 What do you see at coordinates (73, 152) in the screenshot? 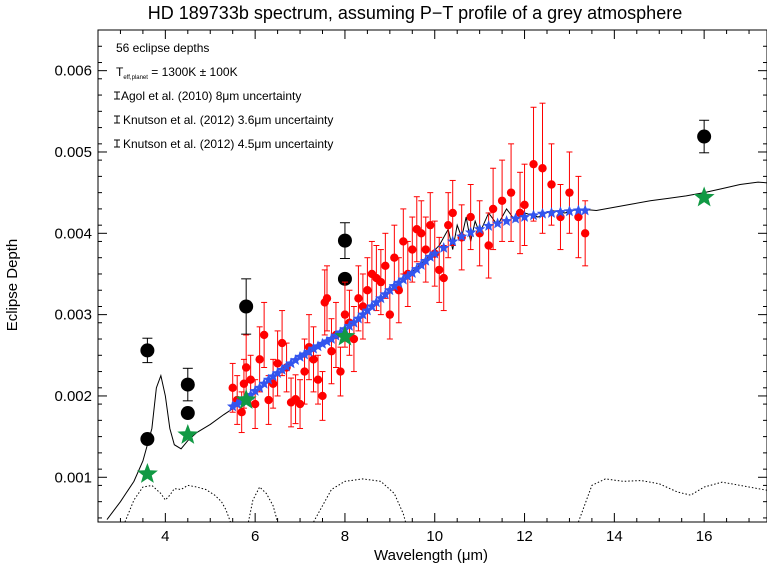
I see `y-tick-label: 0.005` at bounding box center [73, 152].